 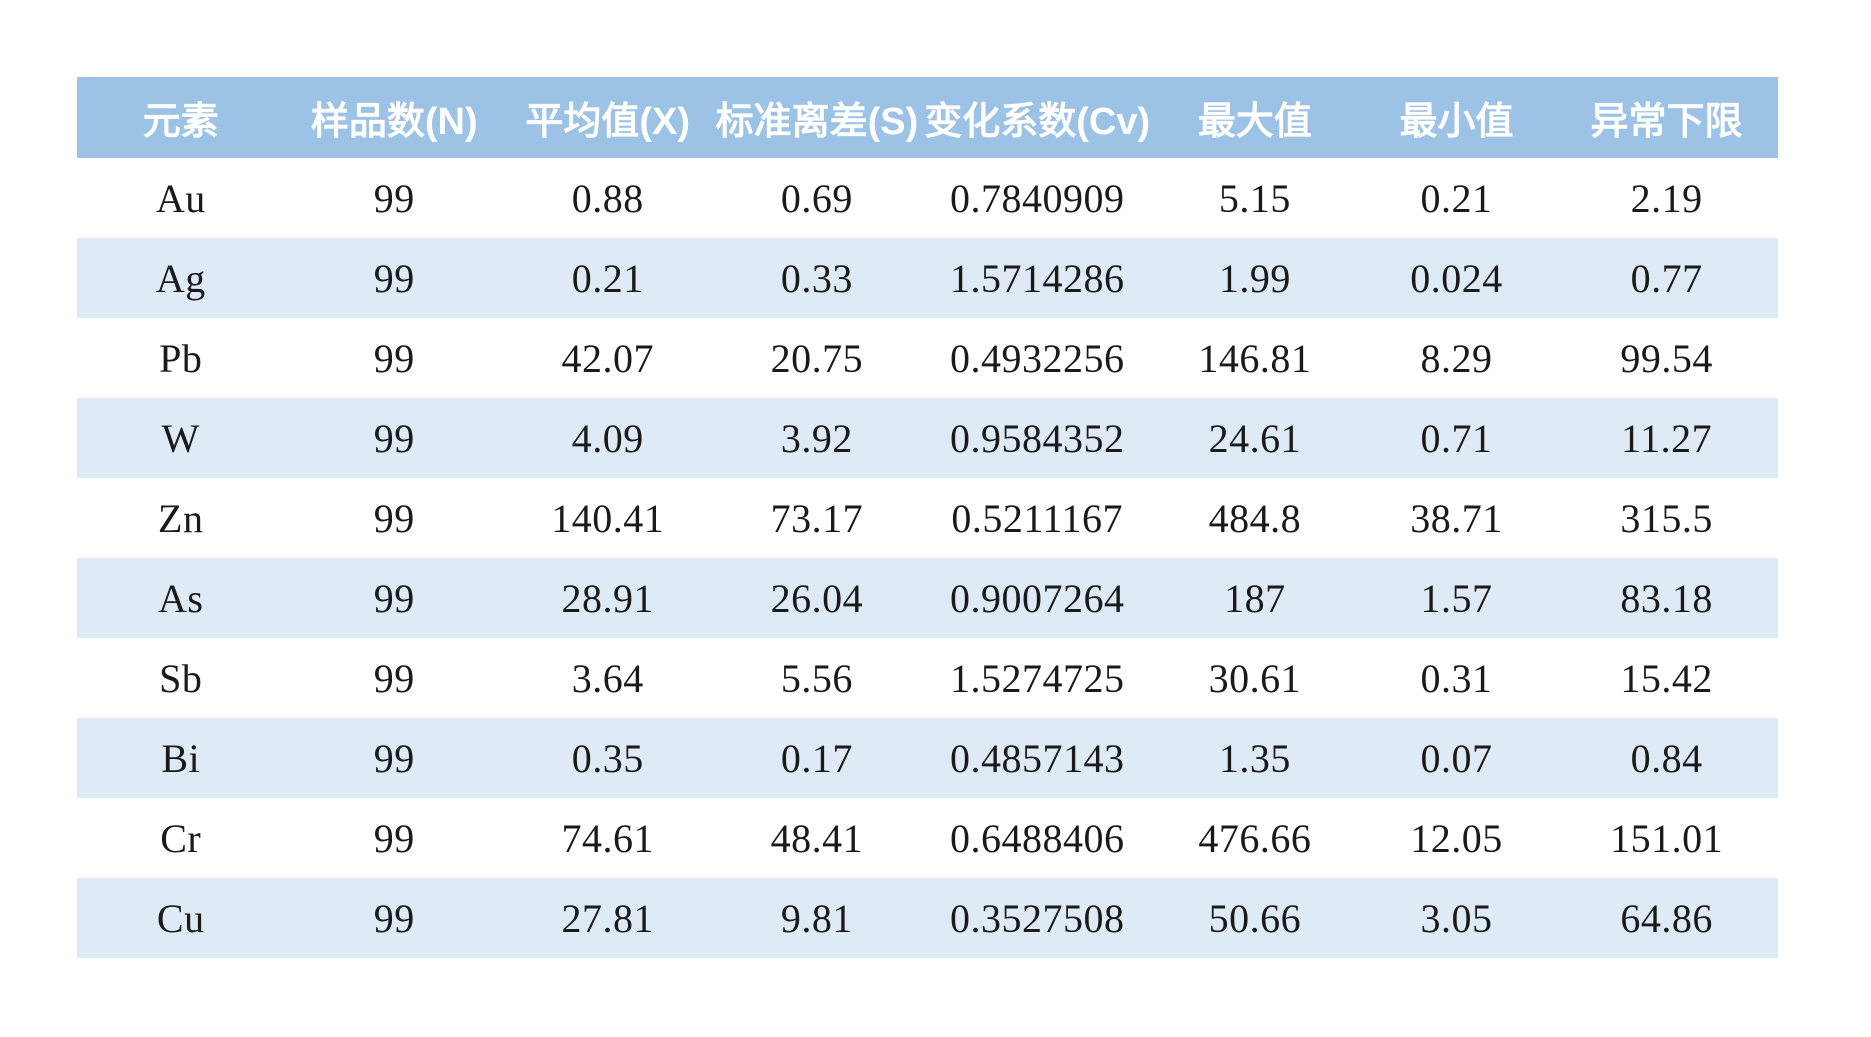 I want to click on header-cell-sample-count: 样品数(N), so click(x=394, y=117).